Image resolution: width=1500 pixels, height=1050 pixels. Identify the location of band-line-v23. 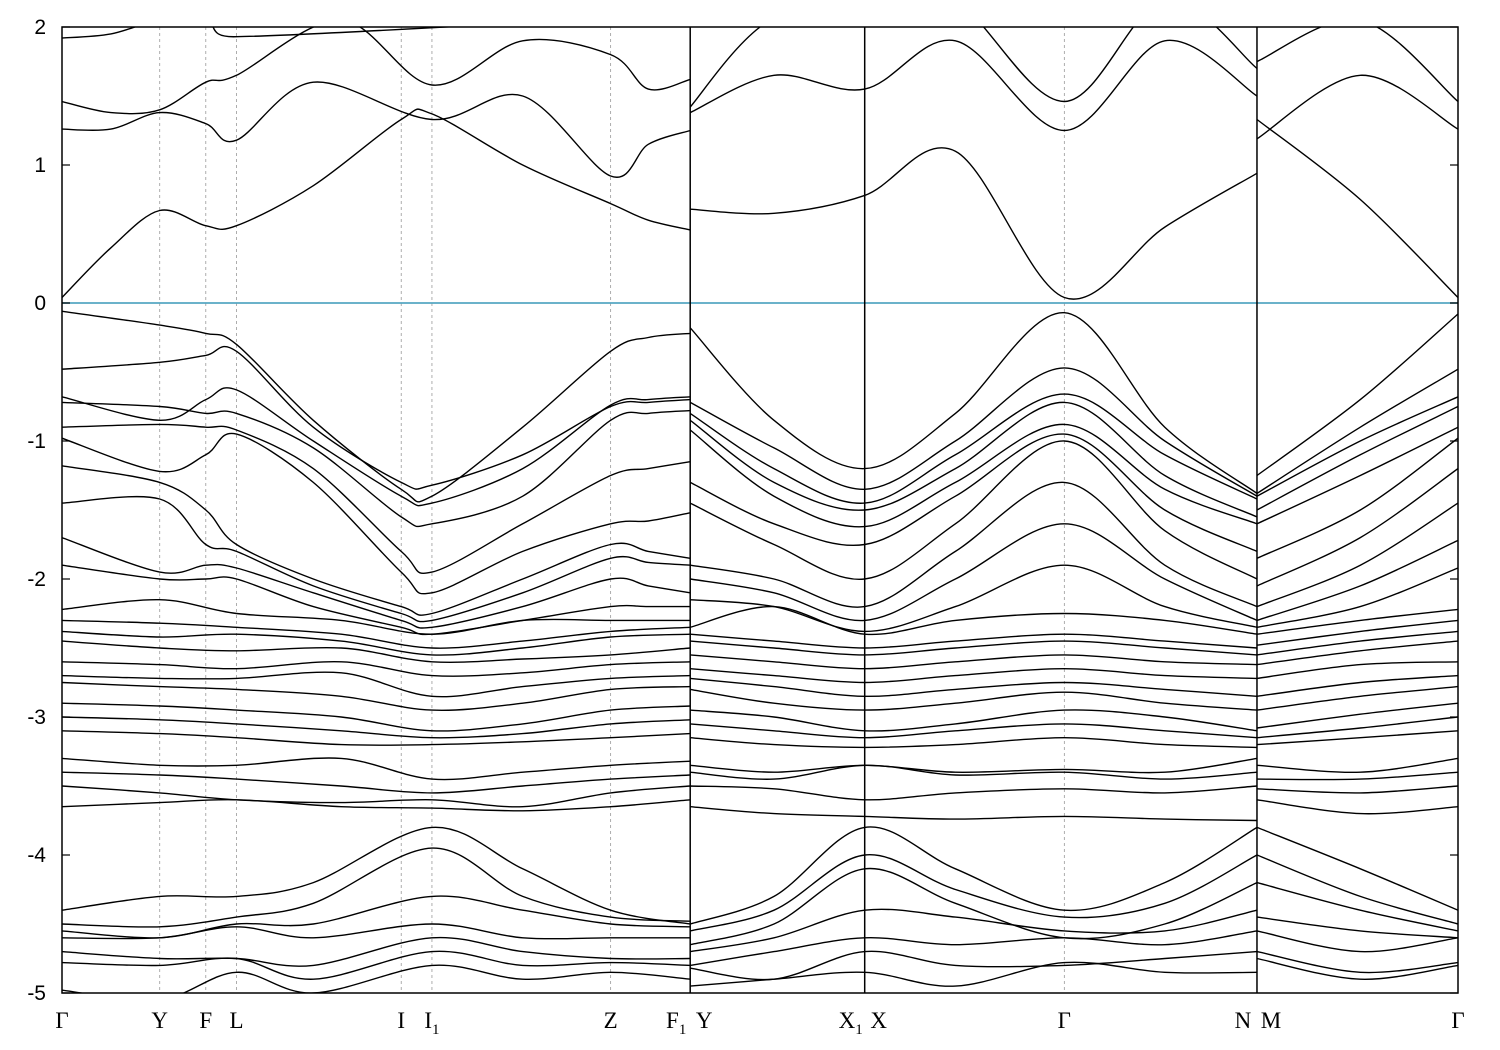
(760, 796).